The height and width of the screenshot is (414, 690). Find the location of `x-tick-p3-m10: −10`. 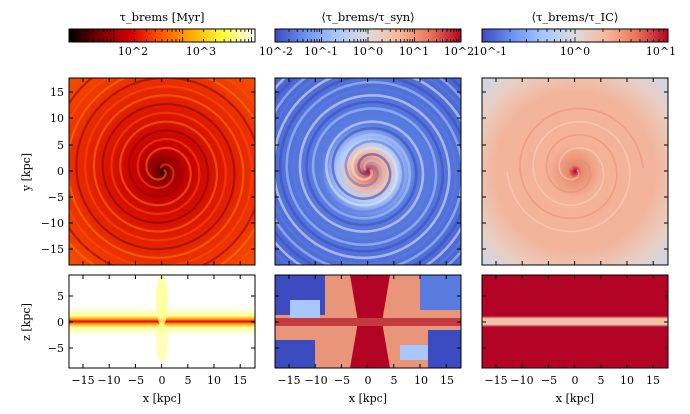

x-tick-p3-m10: −10 is located at coordinates (108, 380).